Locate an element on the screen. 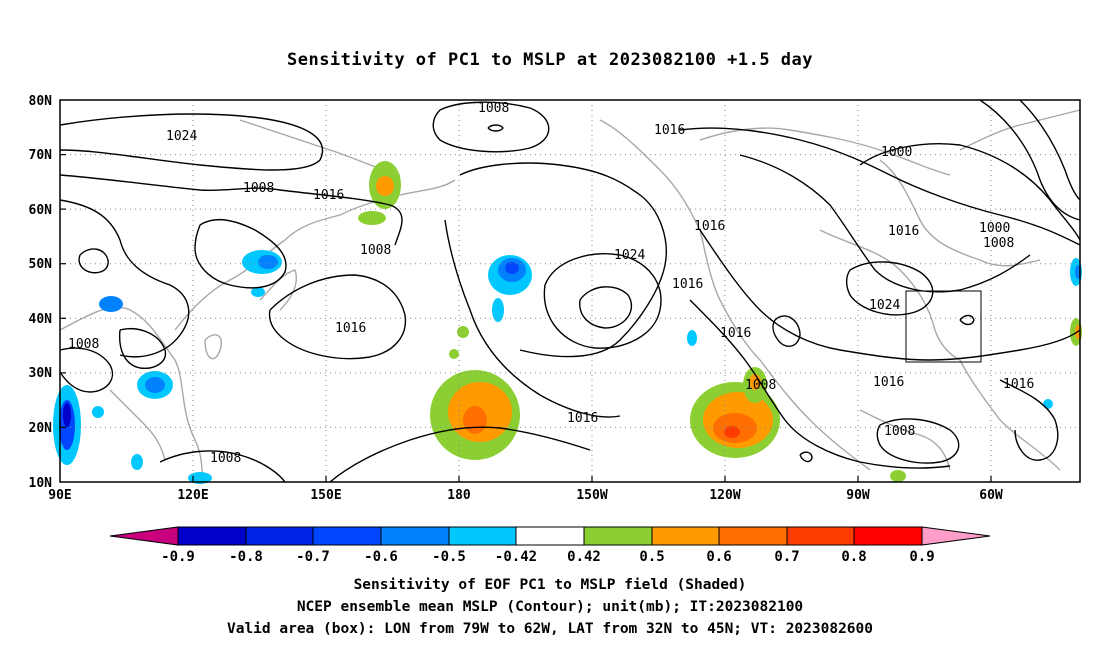 This screenshot has height=650, width=1100. lon-label: 150E is located at coordinates (325, 495).